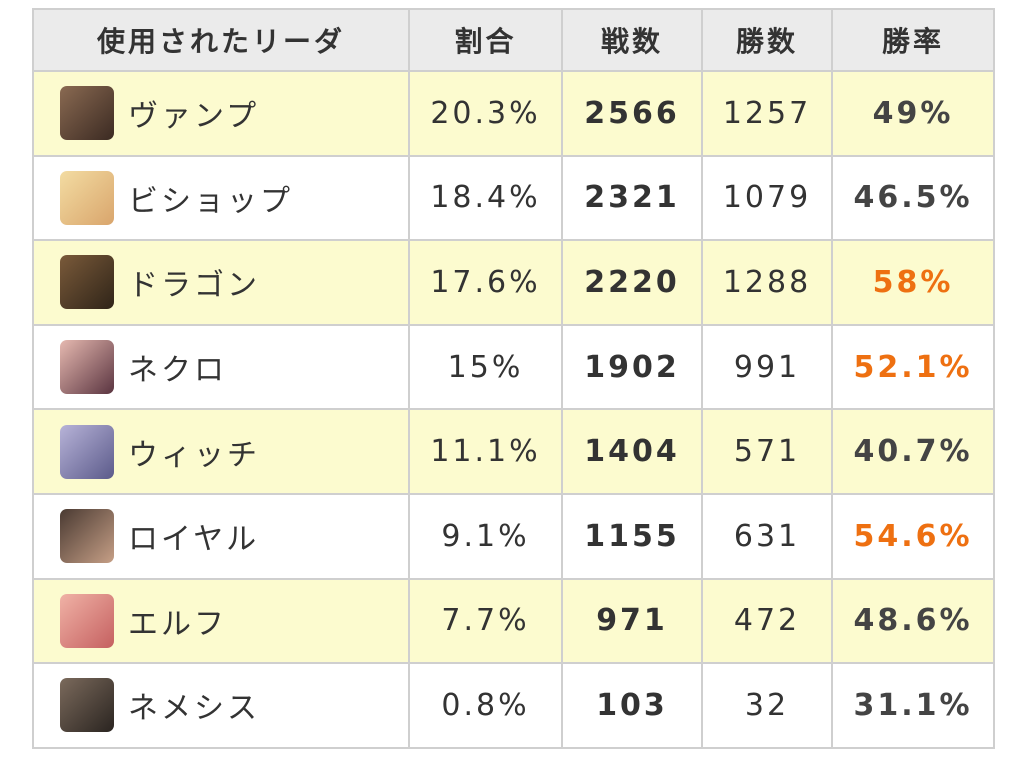  I want to click on share-cell: 18.4%, so click(485, 198).